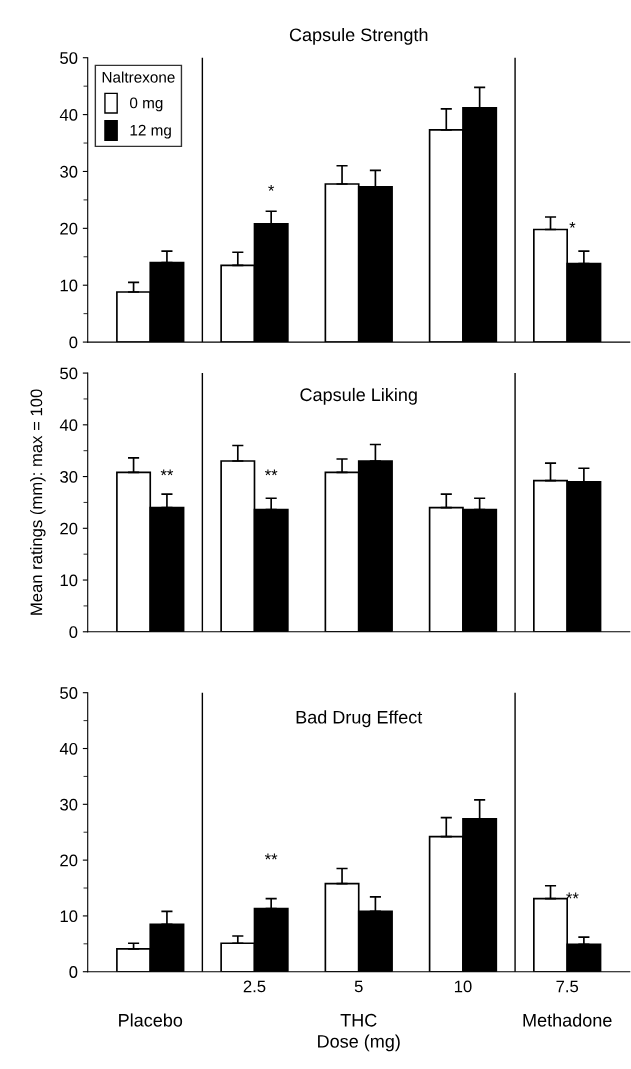 The width and height of the screenshot is (631, 1069). I want to click on y-axis-title: Mean ratings (mm): max = 100, so click(38, 502).